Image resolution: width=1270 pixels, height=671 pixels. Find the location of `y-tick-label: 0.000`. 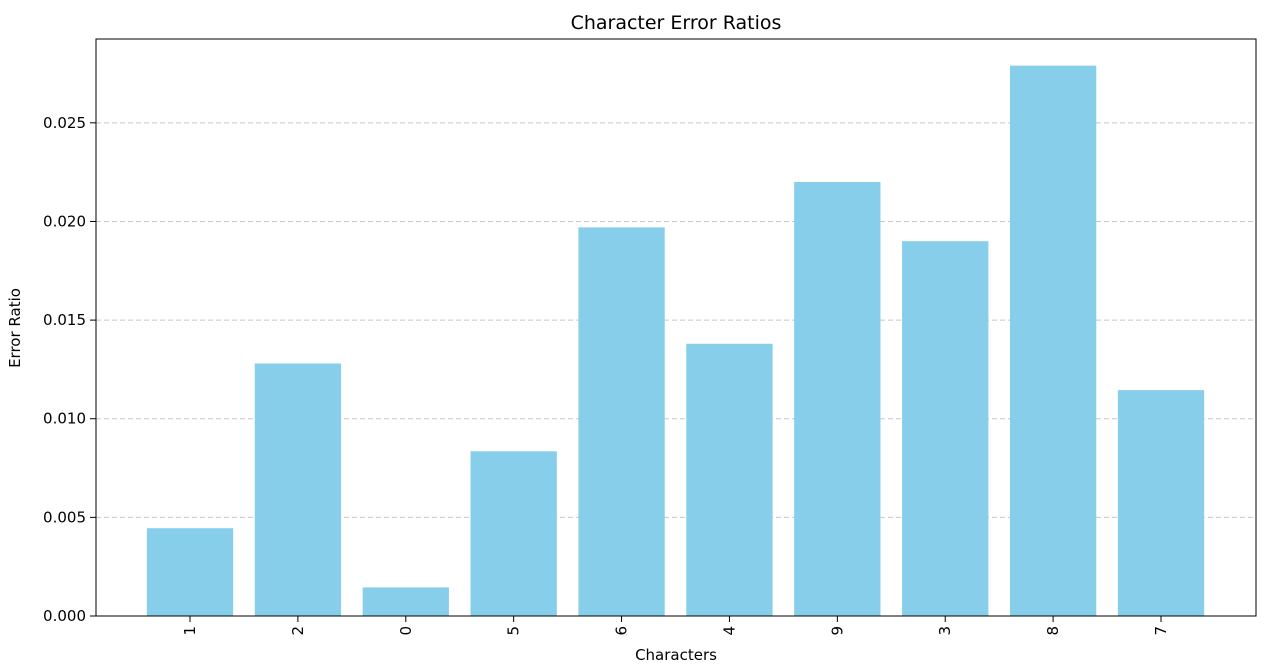

y-tick-label: 0.000 is located at coordinates (64, 616).